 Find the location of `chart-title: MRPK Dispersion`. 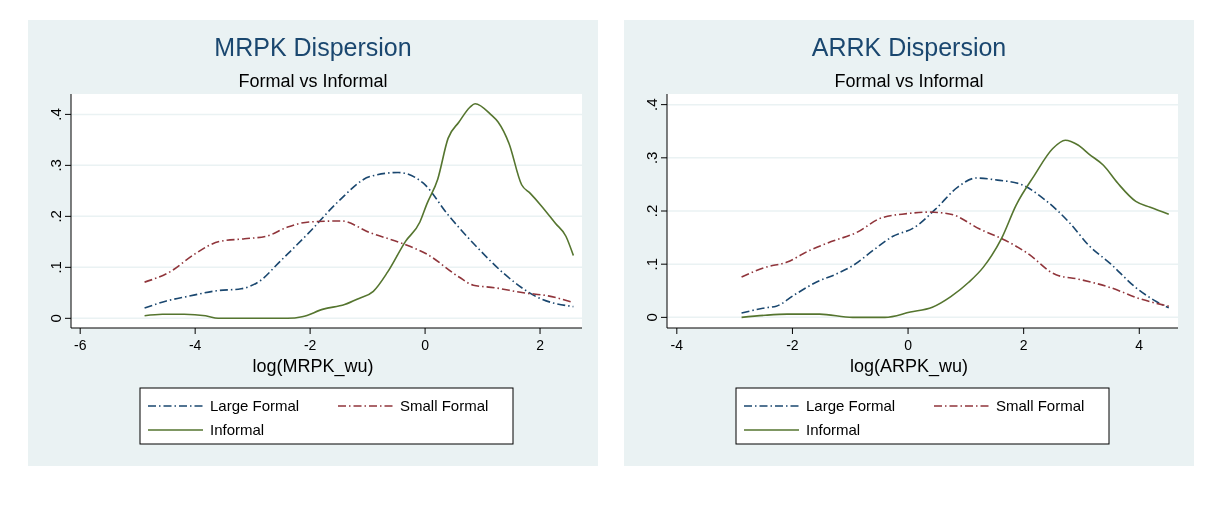

chart-title: MRPK Dispersion is located at coordinates (313, 47).